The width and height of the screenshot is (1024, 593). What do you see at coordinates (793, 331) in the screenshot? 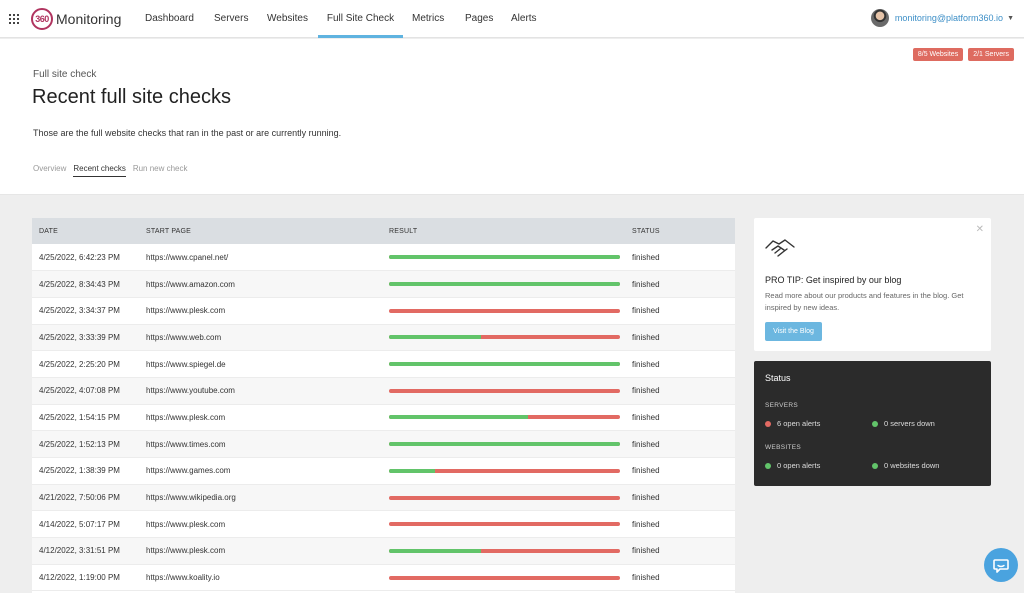
I see `visit-blog-button: Visit the Blog` at bounding box center [793, 331].